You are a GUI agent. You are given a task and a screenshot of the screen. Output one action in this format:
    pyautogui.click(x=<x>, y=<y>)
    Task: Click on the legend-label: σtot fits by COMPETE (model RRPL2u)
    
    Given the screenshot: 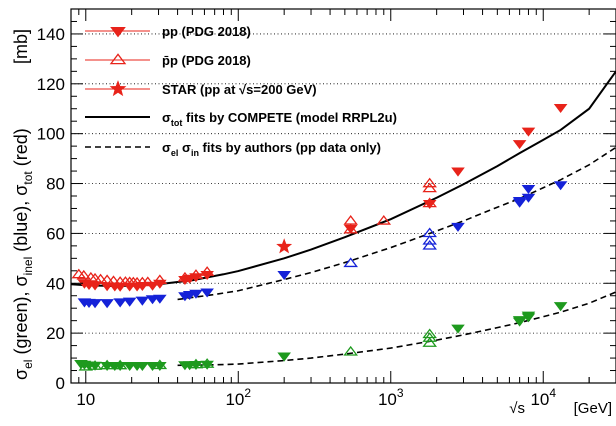 What is the action you would take?
    pyautogui.click(x=279, y=119)
    